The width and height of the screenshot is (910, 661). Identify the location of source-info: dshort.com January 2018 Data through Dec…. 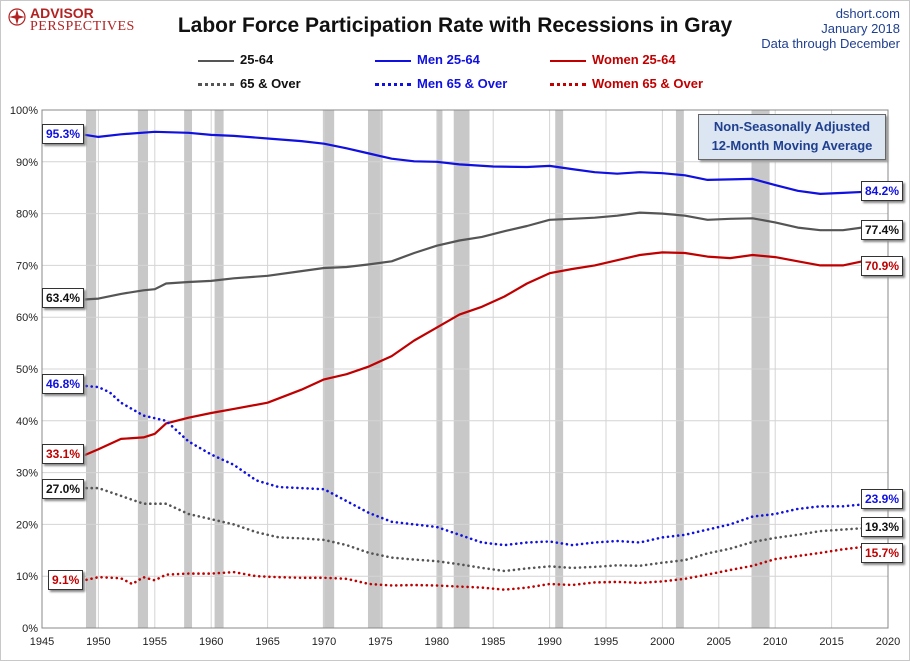
(830, 28).